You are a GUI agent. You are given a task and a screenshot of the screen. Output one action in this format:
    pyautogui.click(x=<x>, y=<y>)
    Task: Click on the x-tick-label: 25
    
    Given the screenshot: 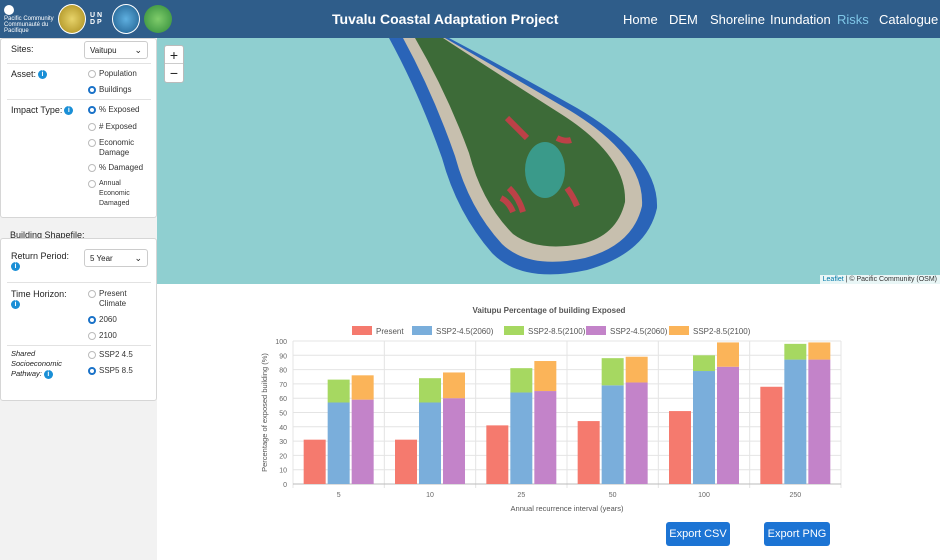 What is the action you would take?
    pyautogui.click(x=521, y=495)
    